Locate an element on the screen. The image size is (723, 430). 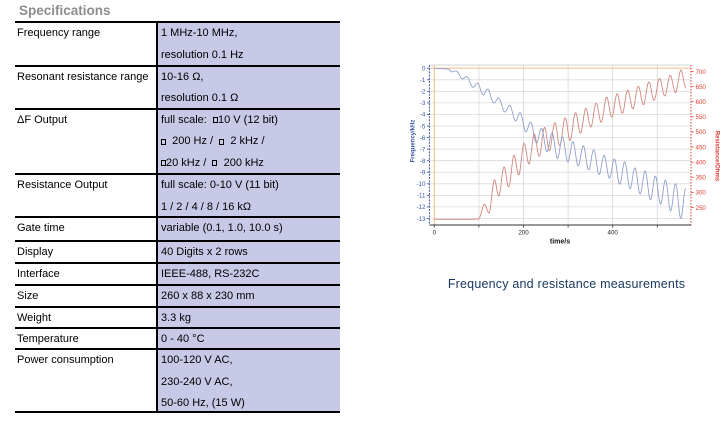
svg-text: -3 is located at coordinates (423, 103).